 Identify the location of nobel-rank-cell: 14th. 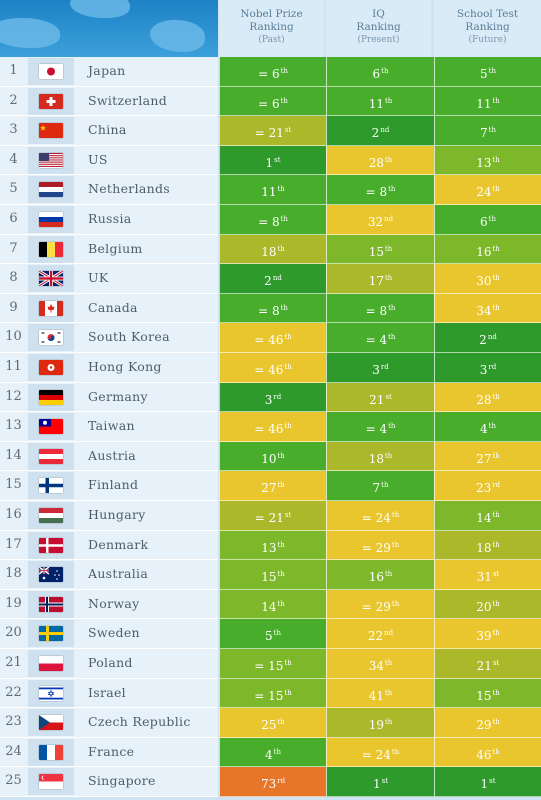
(272, 604).